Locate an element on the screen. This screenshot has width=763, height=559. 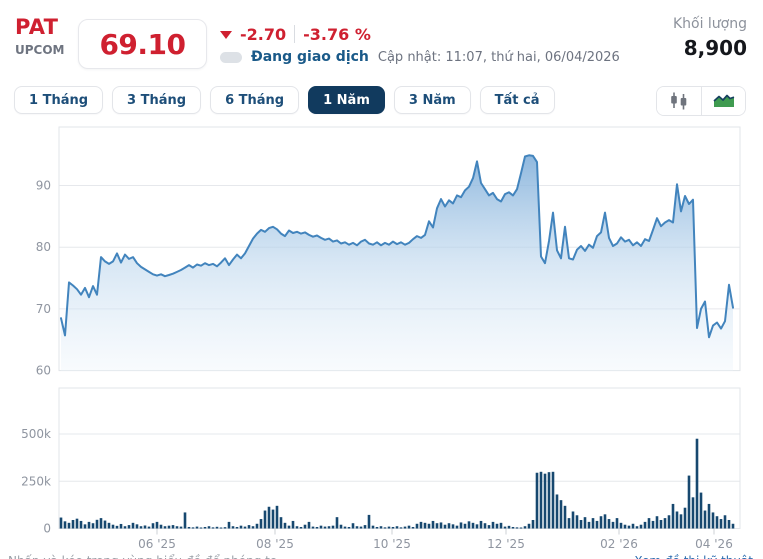
view-full-chart-link-clipped: Xem đồ thị kỹ thuật is located at coordinates (693, 556).